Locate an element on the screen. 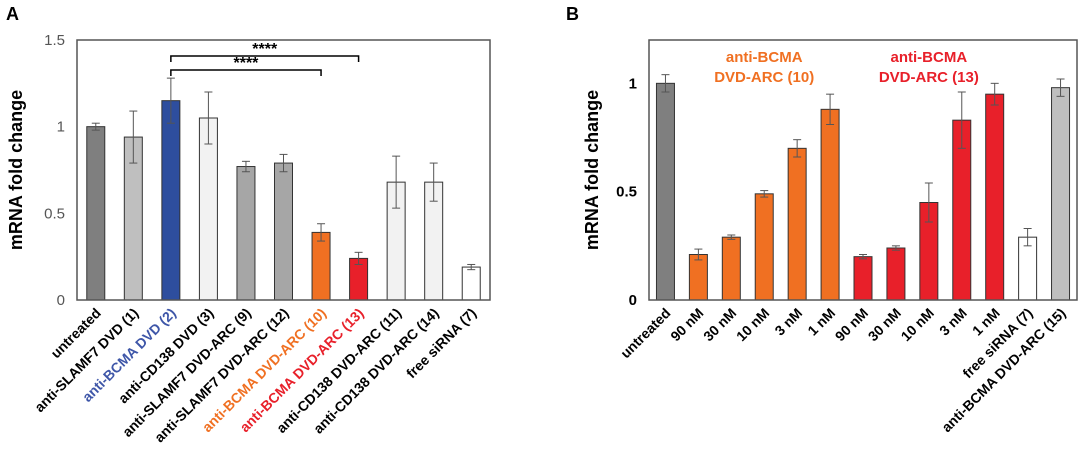 This screenshot has width=1080, height=461. group-label: DVD-ARC (13) is located at coordinates (929, 77).